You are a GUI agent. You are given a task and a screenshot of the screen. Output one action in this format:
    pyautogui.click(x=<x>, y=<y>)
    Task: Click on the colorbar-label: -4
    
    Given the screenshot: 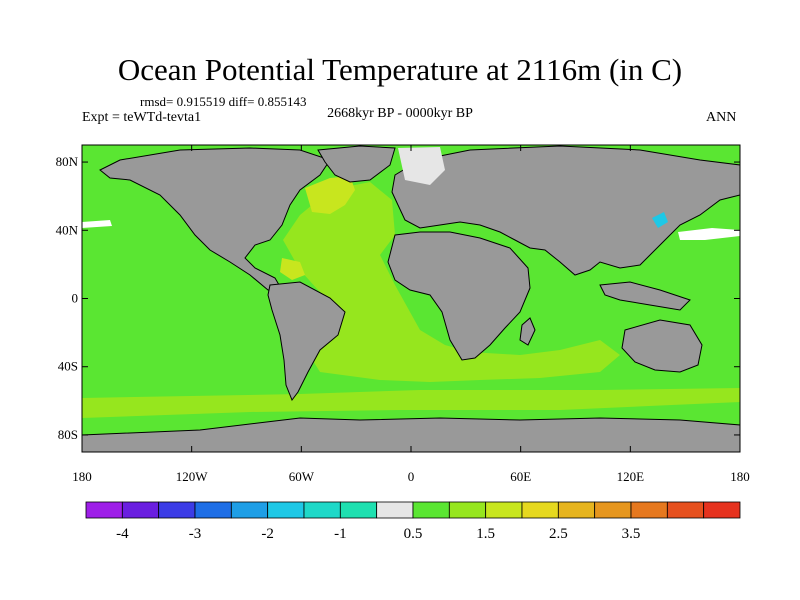 What is the action you would take?
    pyautogui.click(x=122, y=534)
    